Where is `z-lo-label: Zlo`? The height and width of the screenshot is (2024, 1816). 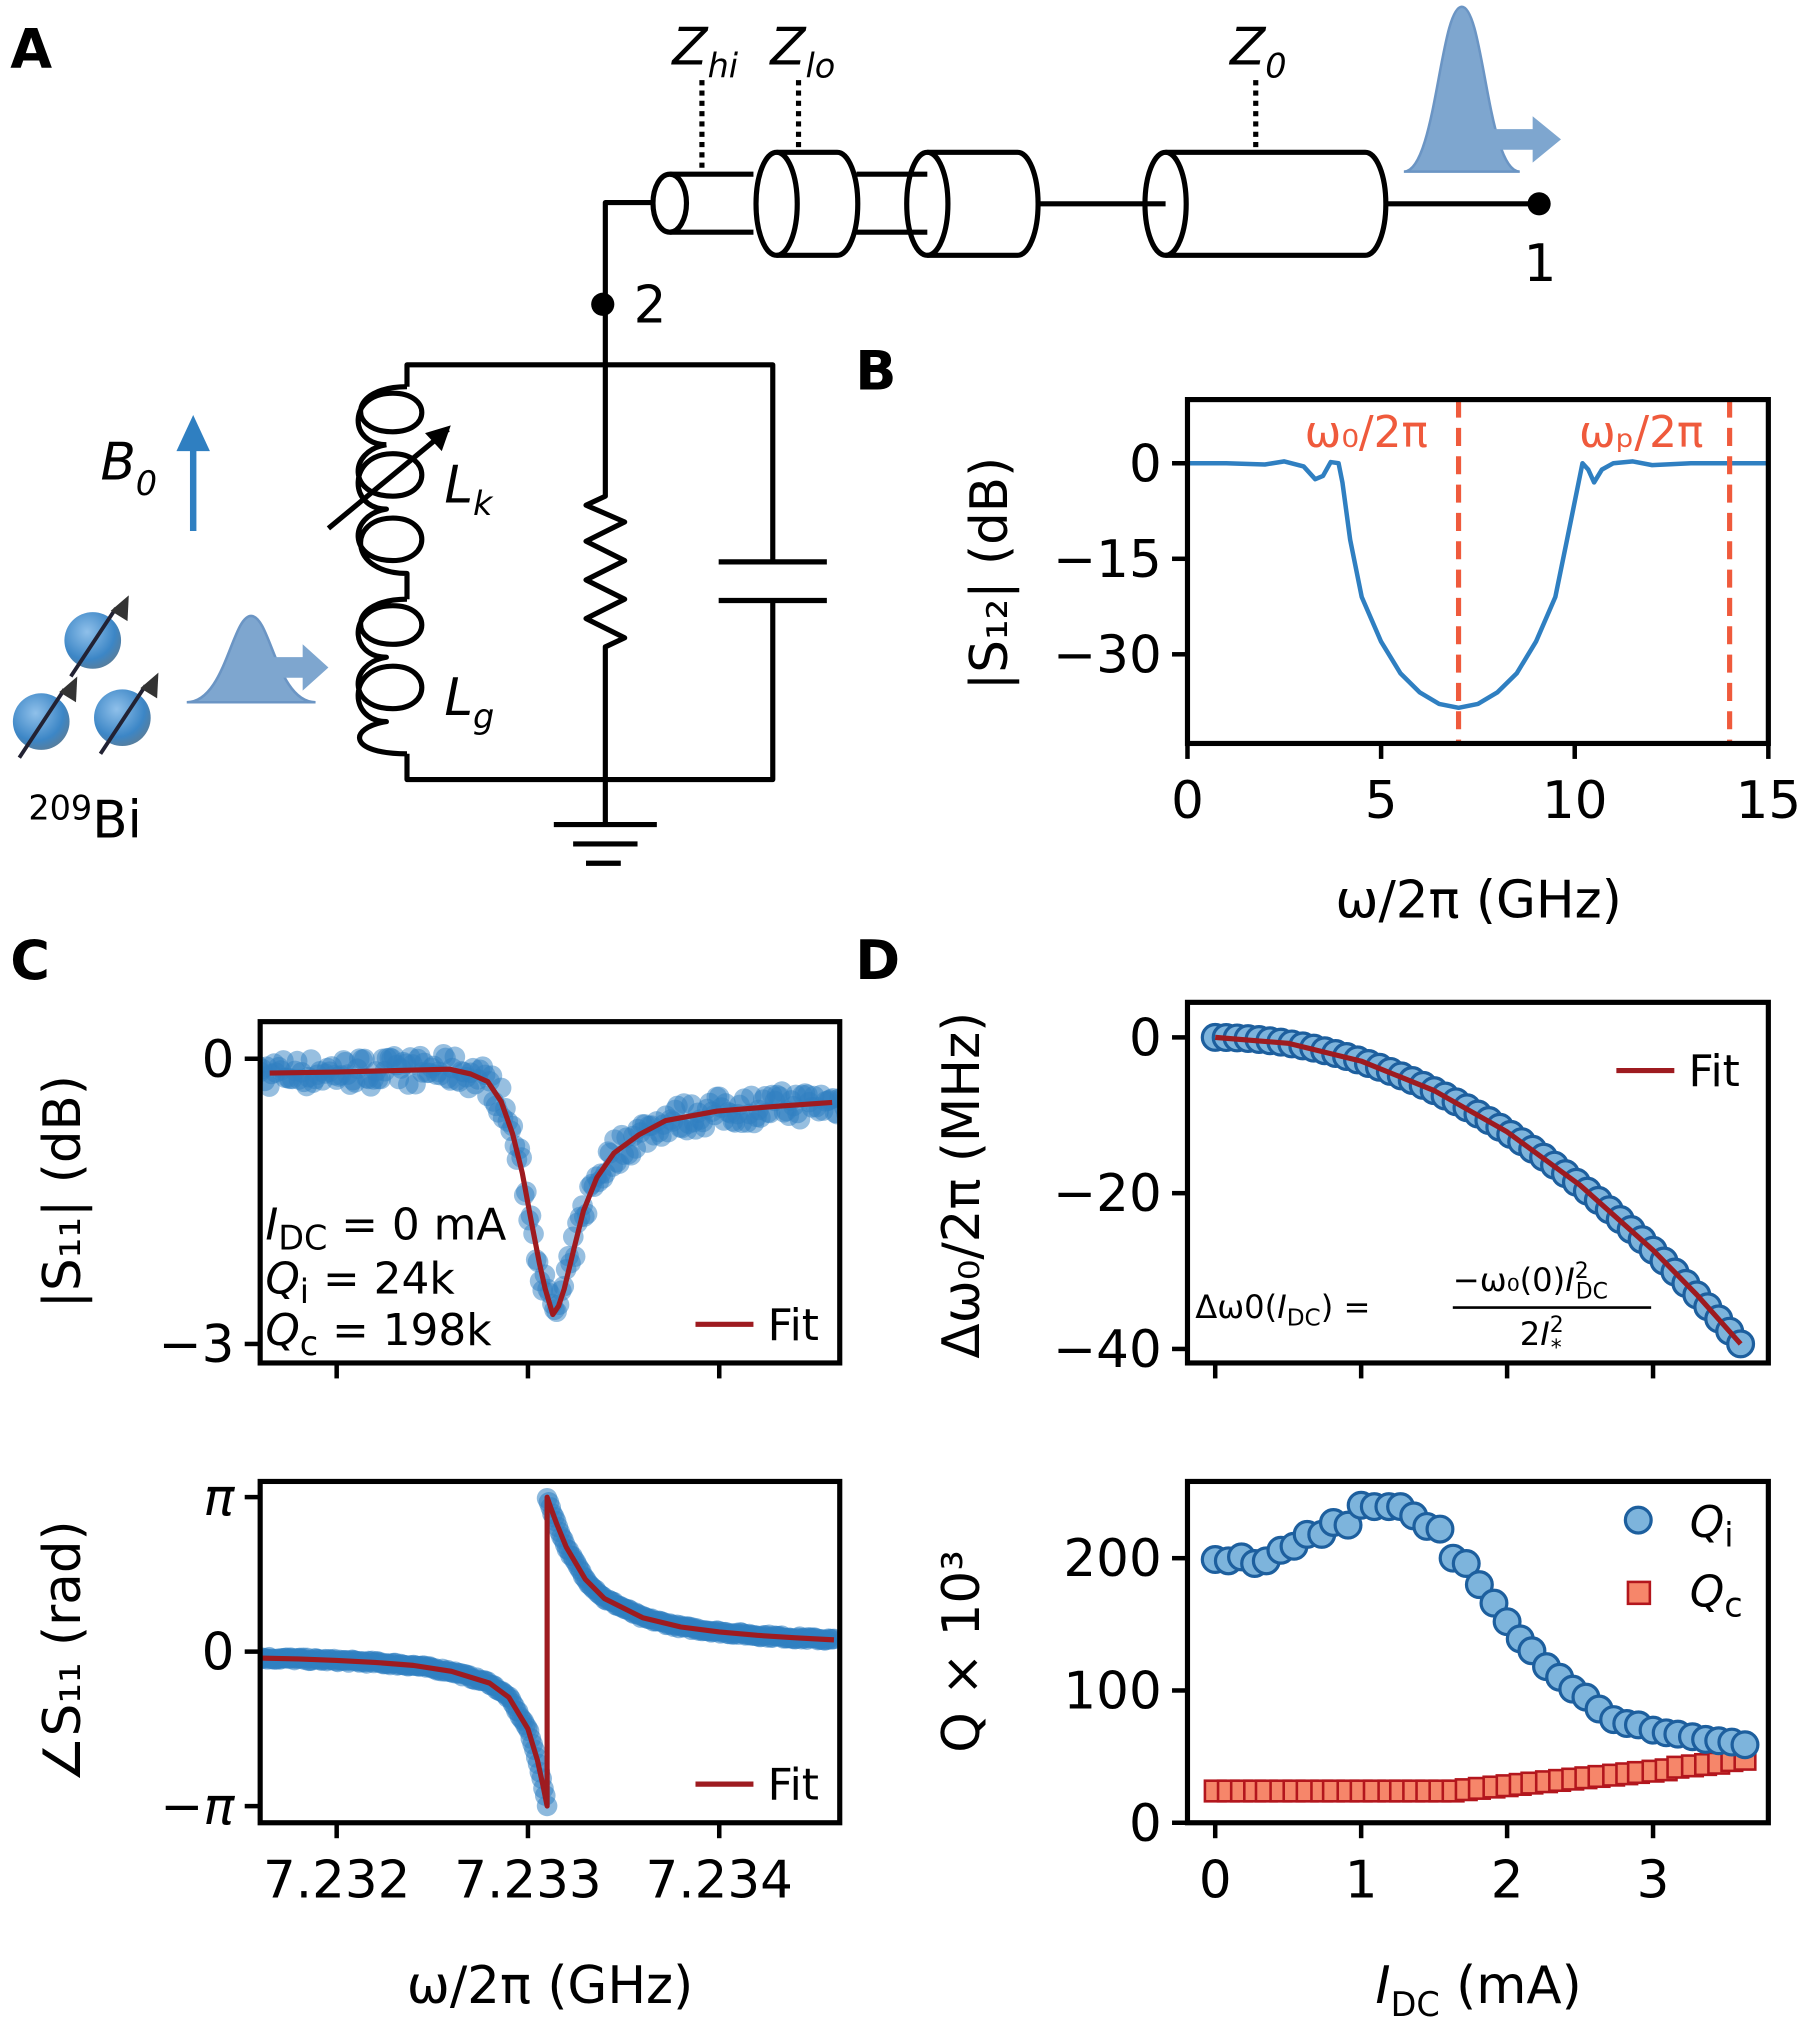 z-lo-label: Zlo is located at coordinates (801, 52).